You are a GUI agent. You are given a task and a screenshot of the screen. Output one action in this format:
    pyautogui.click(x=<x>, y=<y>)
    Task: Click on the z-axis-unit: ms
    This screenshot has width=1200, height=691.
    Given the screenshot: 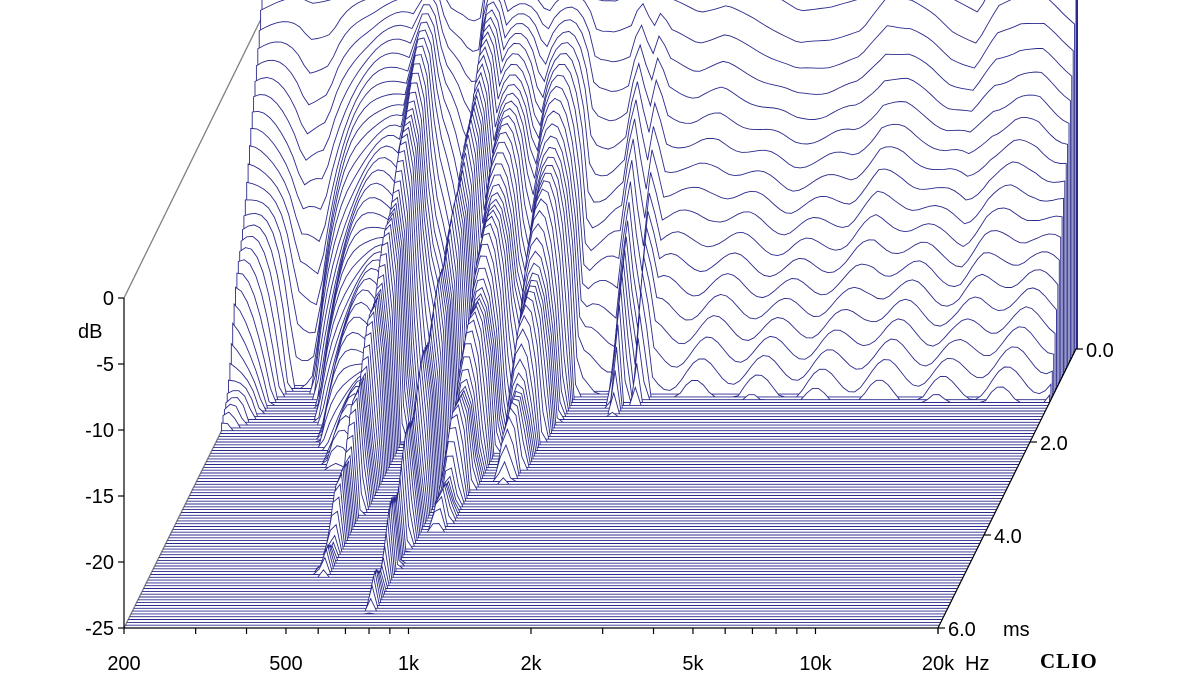 What is the action you would take?
    pyautogui.click(x=1016, y=630)
    